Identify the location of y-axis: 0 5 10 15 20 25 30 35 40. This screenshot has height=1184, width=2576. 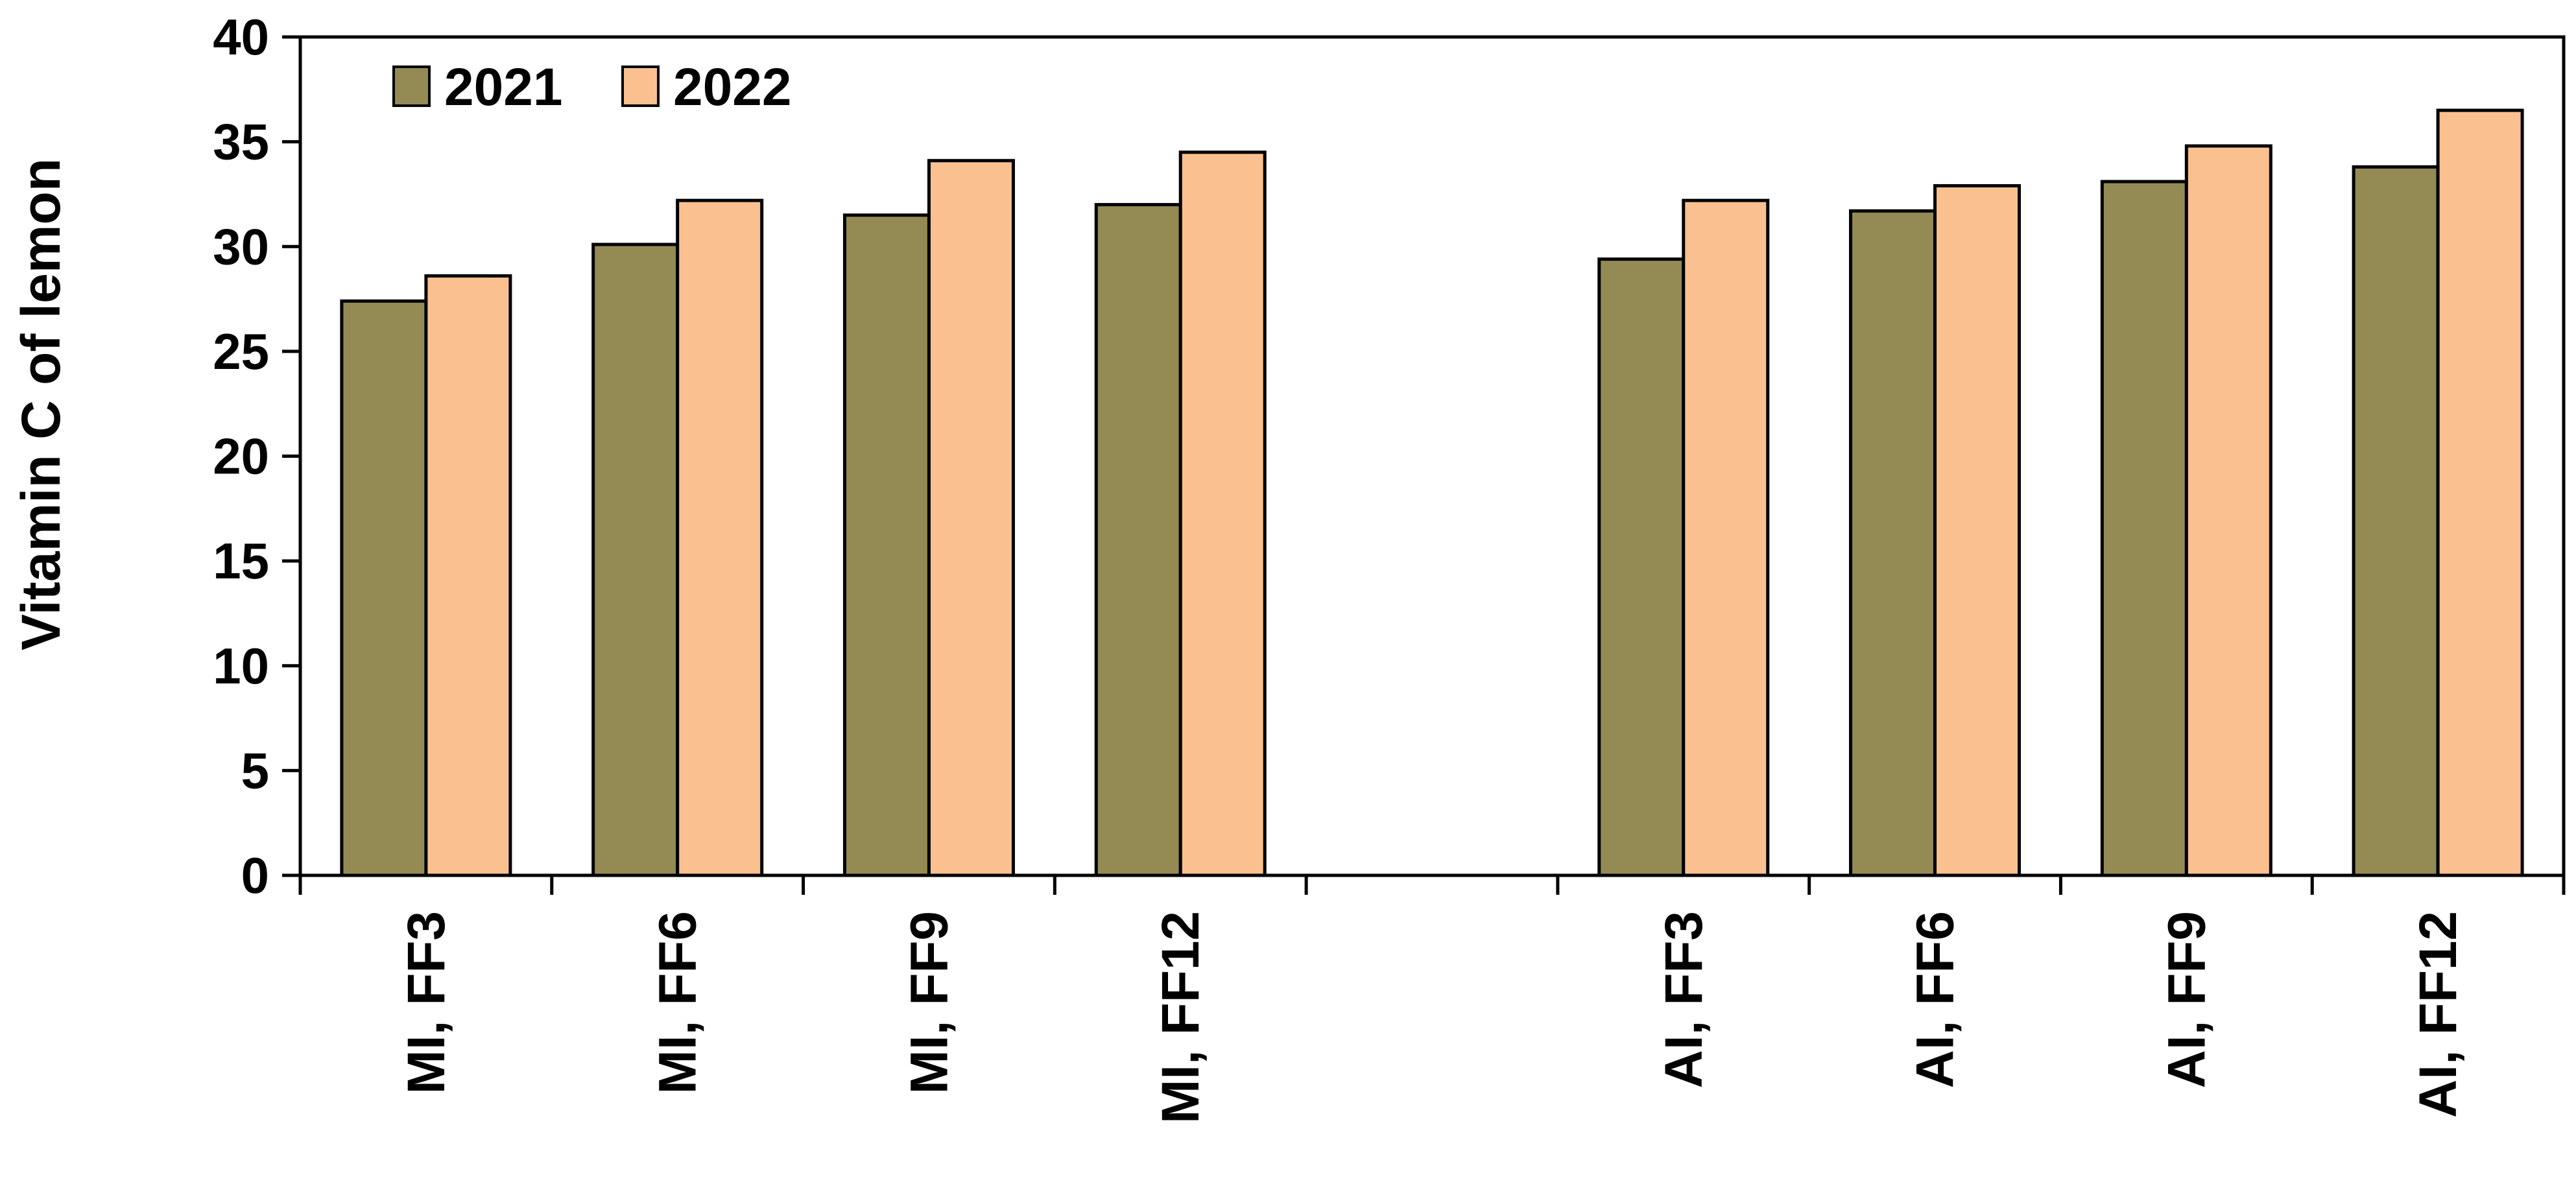
(256, 456).